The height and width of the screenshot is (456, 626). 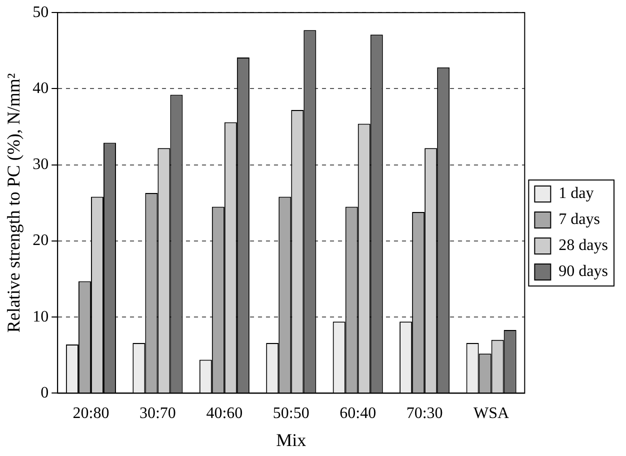 I want to click on x-tick-label: 70:30, so click(x=424, y=413).